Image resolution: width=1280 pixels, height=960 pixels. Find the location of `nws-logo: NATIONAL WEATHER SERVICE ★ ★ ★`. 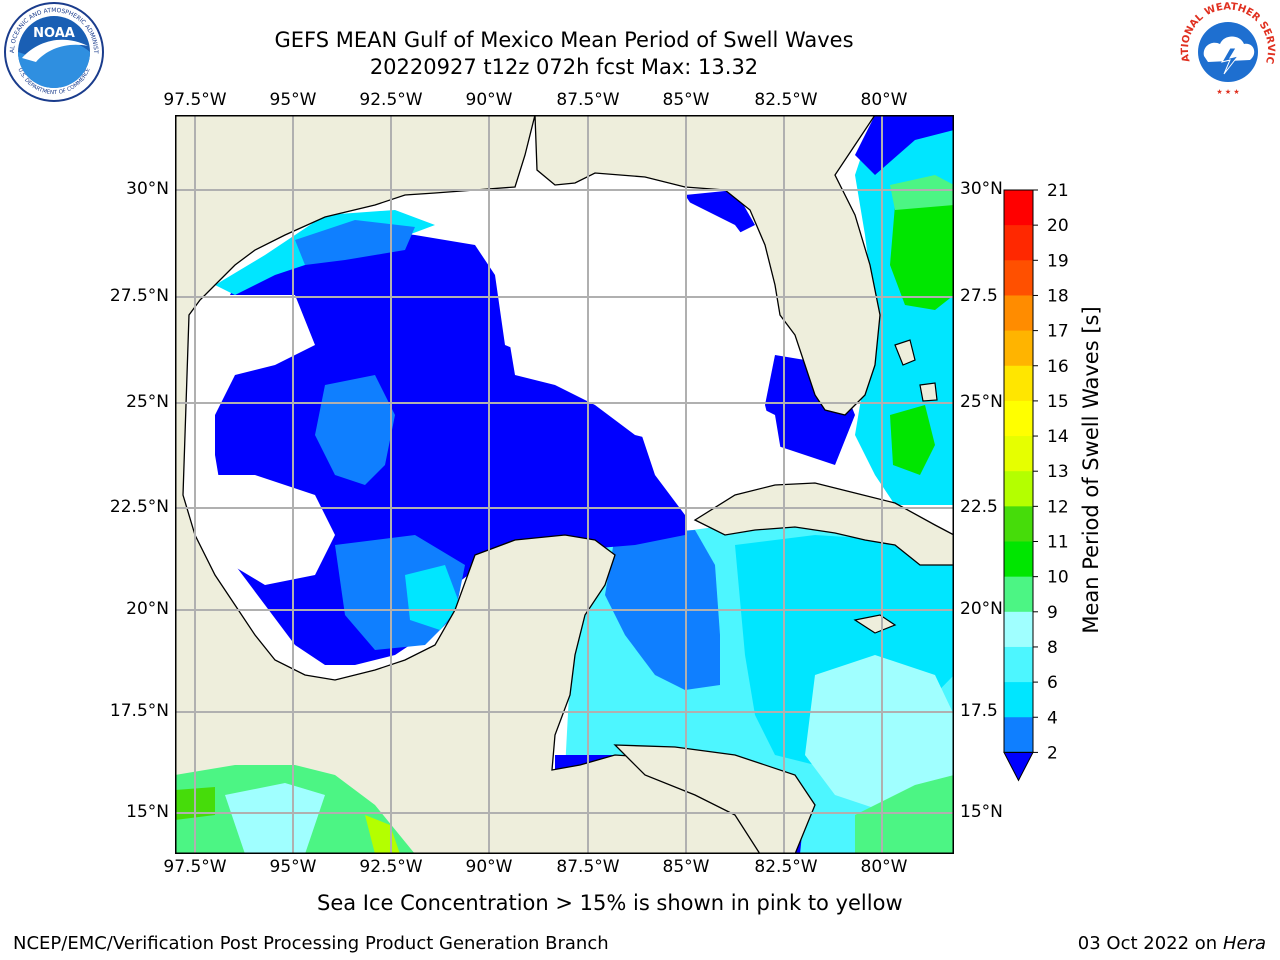

nws-logo: NATIONAL WEATHER SERVICE ★ ★ ★ is located at coordinates (1227, 49).